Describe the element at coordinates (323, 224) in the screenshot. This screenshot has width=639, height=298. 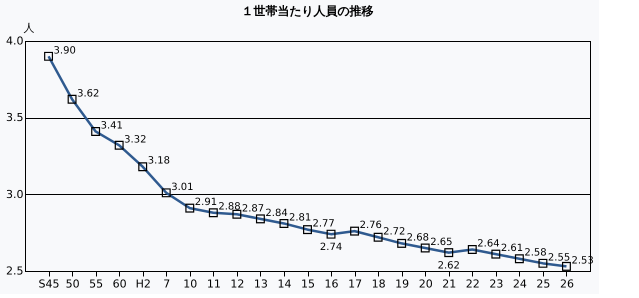
I see `text: 2.77` at that location.